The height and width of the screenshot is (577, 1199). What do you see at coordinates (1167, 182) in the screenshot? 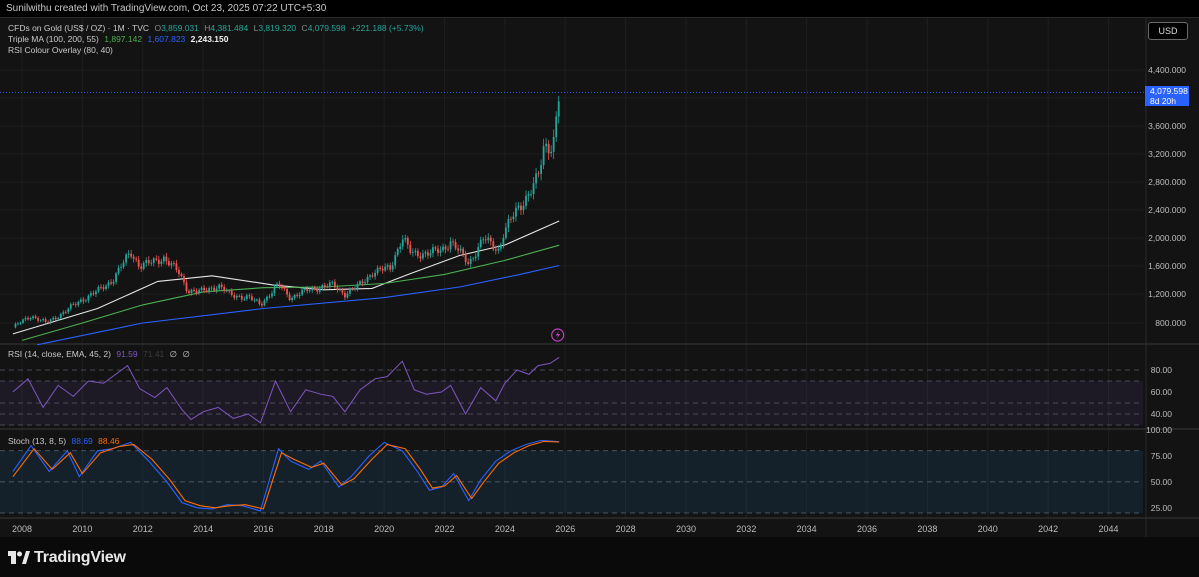
I see `price-tick-label: 2,800.000` at bounding box center [1167, 182].